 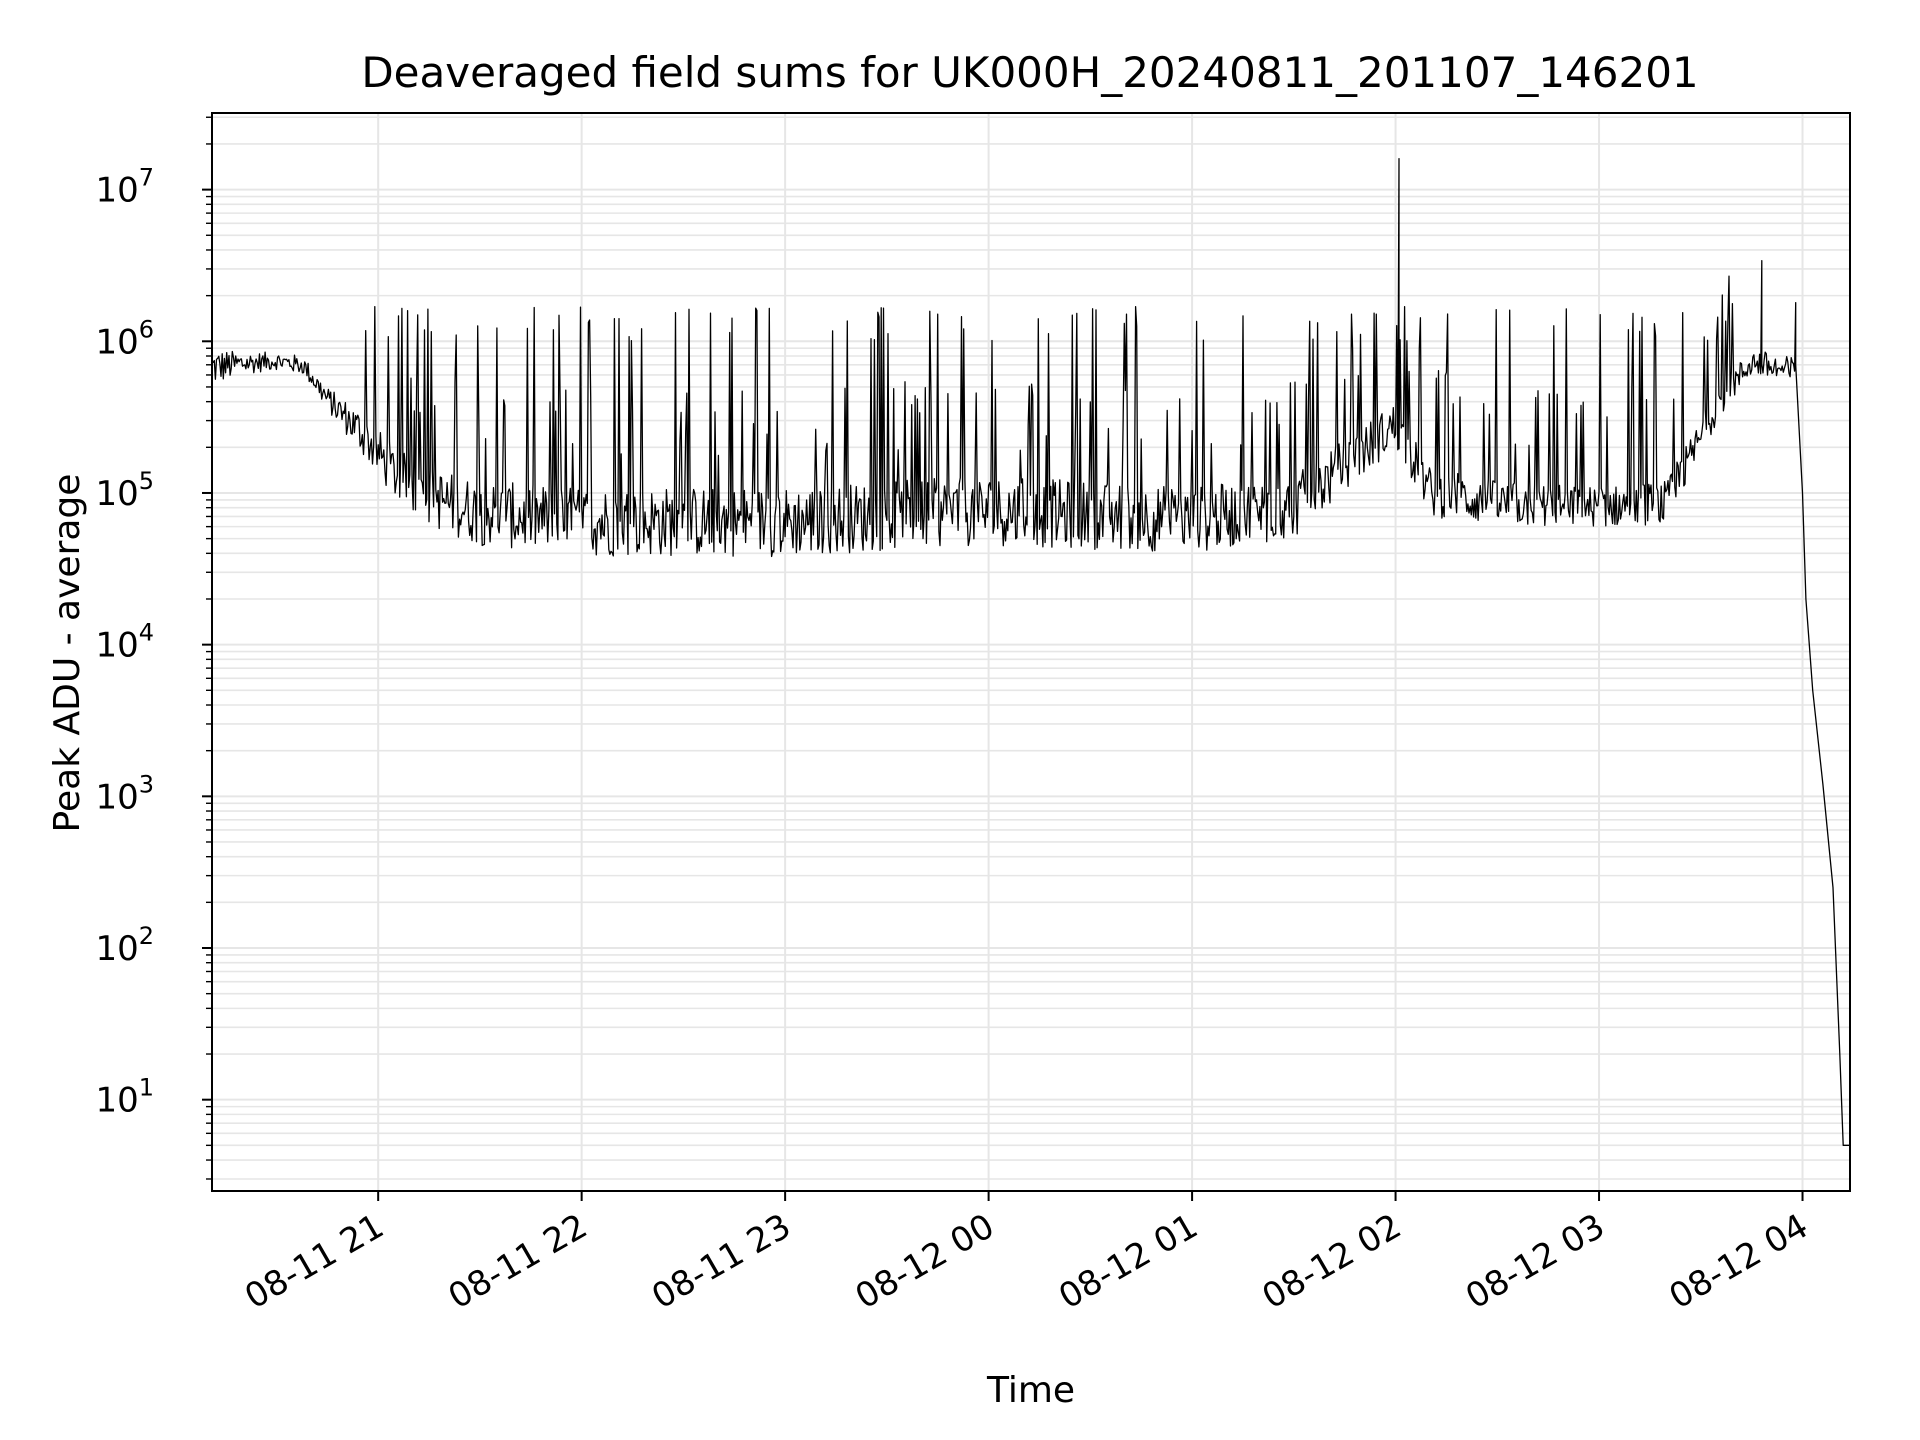 I want to click on x-tick-label: 08-12 02, so click(x=1332, y=1261).